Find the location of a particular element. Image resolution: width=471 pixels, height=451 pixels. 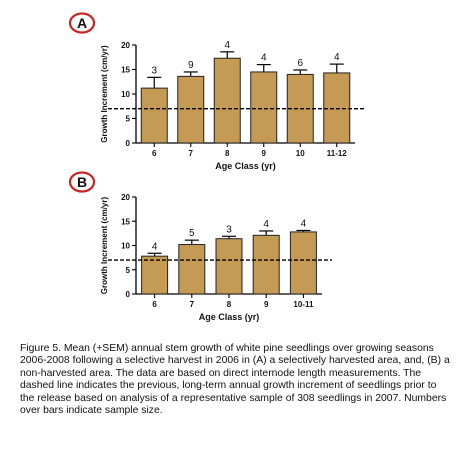

x-tick-label: 10 is located at coordinates (300, 153).